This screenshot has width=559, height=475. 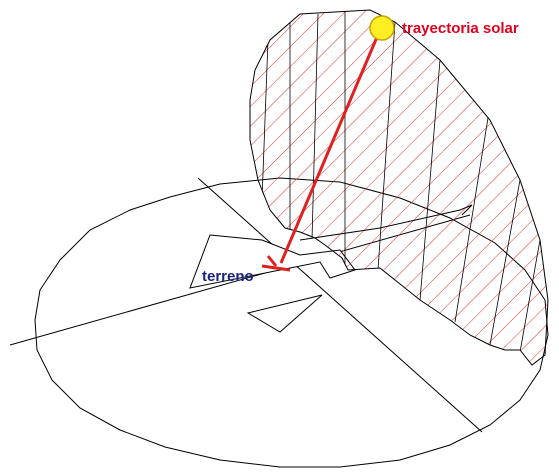 What do you see at coordinates (460, 28) in the screenshot?
I see `sun-label: trayectoria solar` at bounding box center [460, 28].